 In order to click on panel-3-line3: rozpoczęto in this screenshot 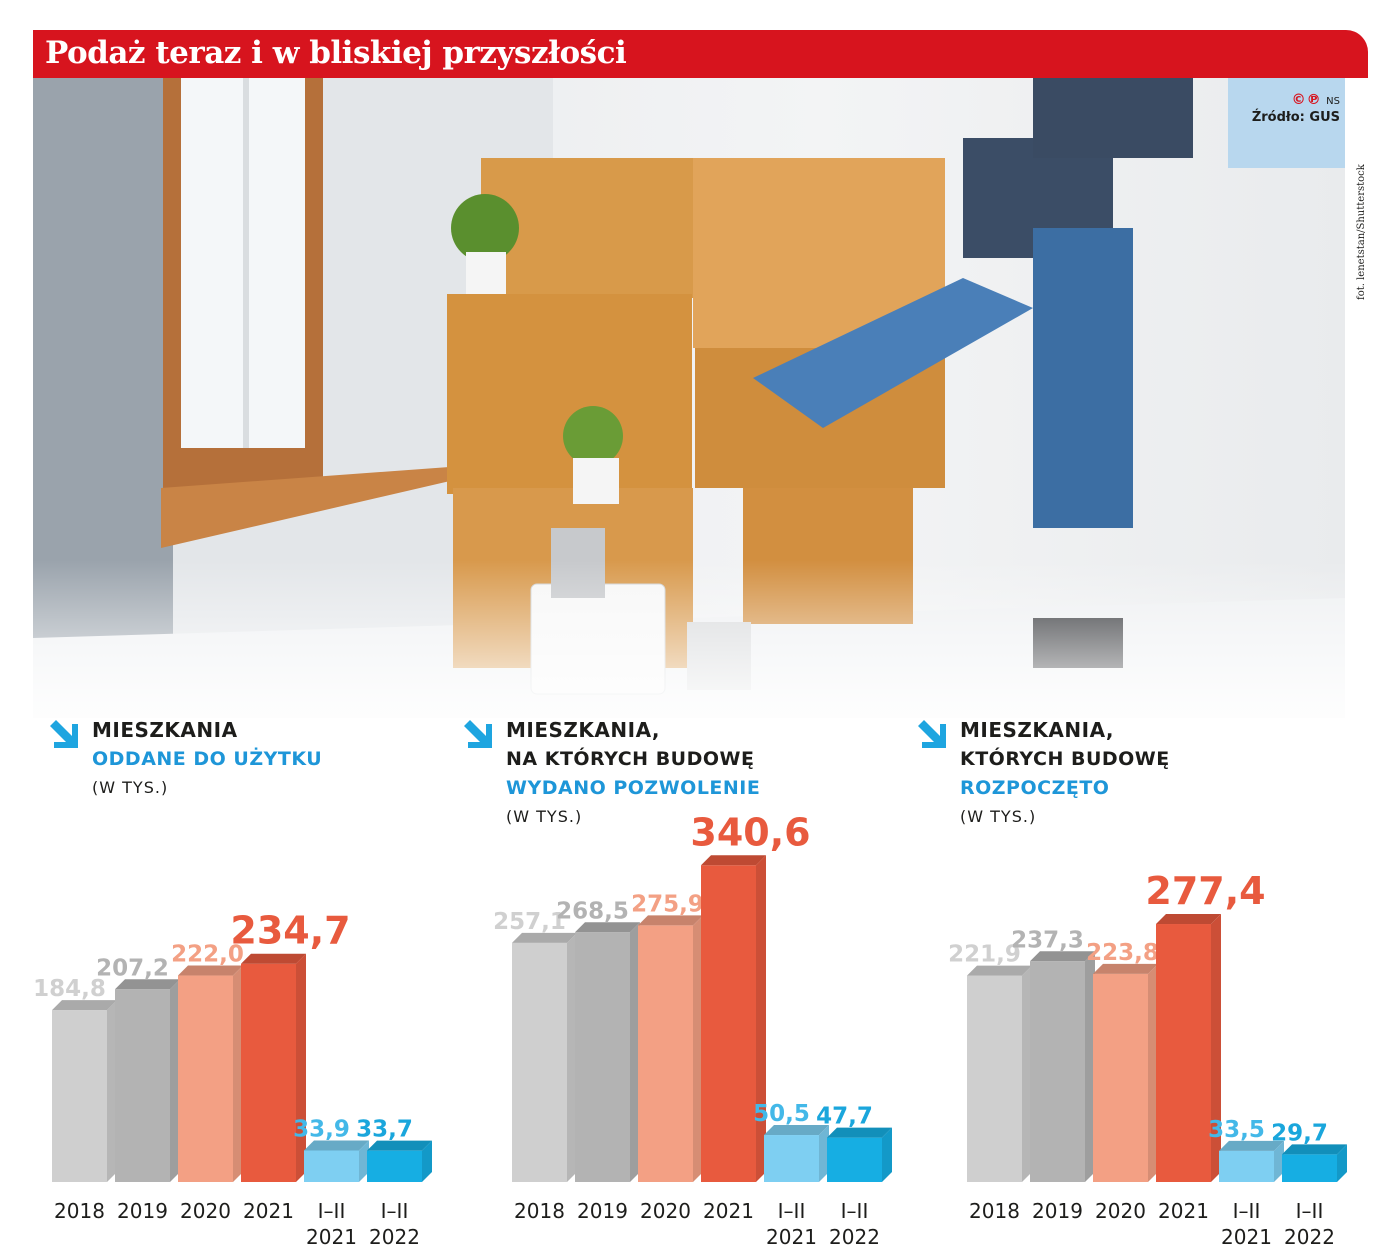, I will do `click(1035, 788)`.